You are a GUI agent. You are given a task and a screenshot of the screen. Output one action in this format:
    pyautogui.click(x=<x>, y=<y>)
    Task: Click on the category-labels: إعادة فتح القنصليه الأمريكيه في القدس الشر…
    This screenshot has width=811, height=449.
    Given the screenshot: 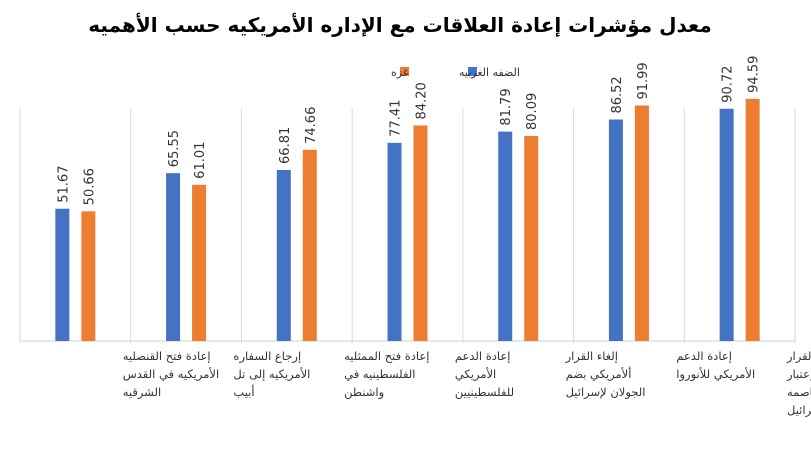 What is the action you would take?
    pyautogui.click(x=467, y=383)
    